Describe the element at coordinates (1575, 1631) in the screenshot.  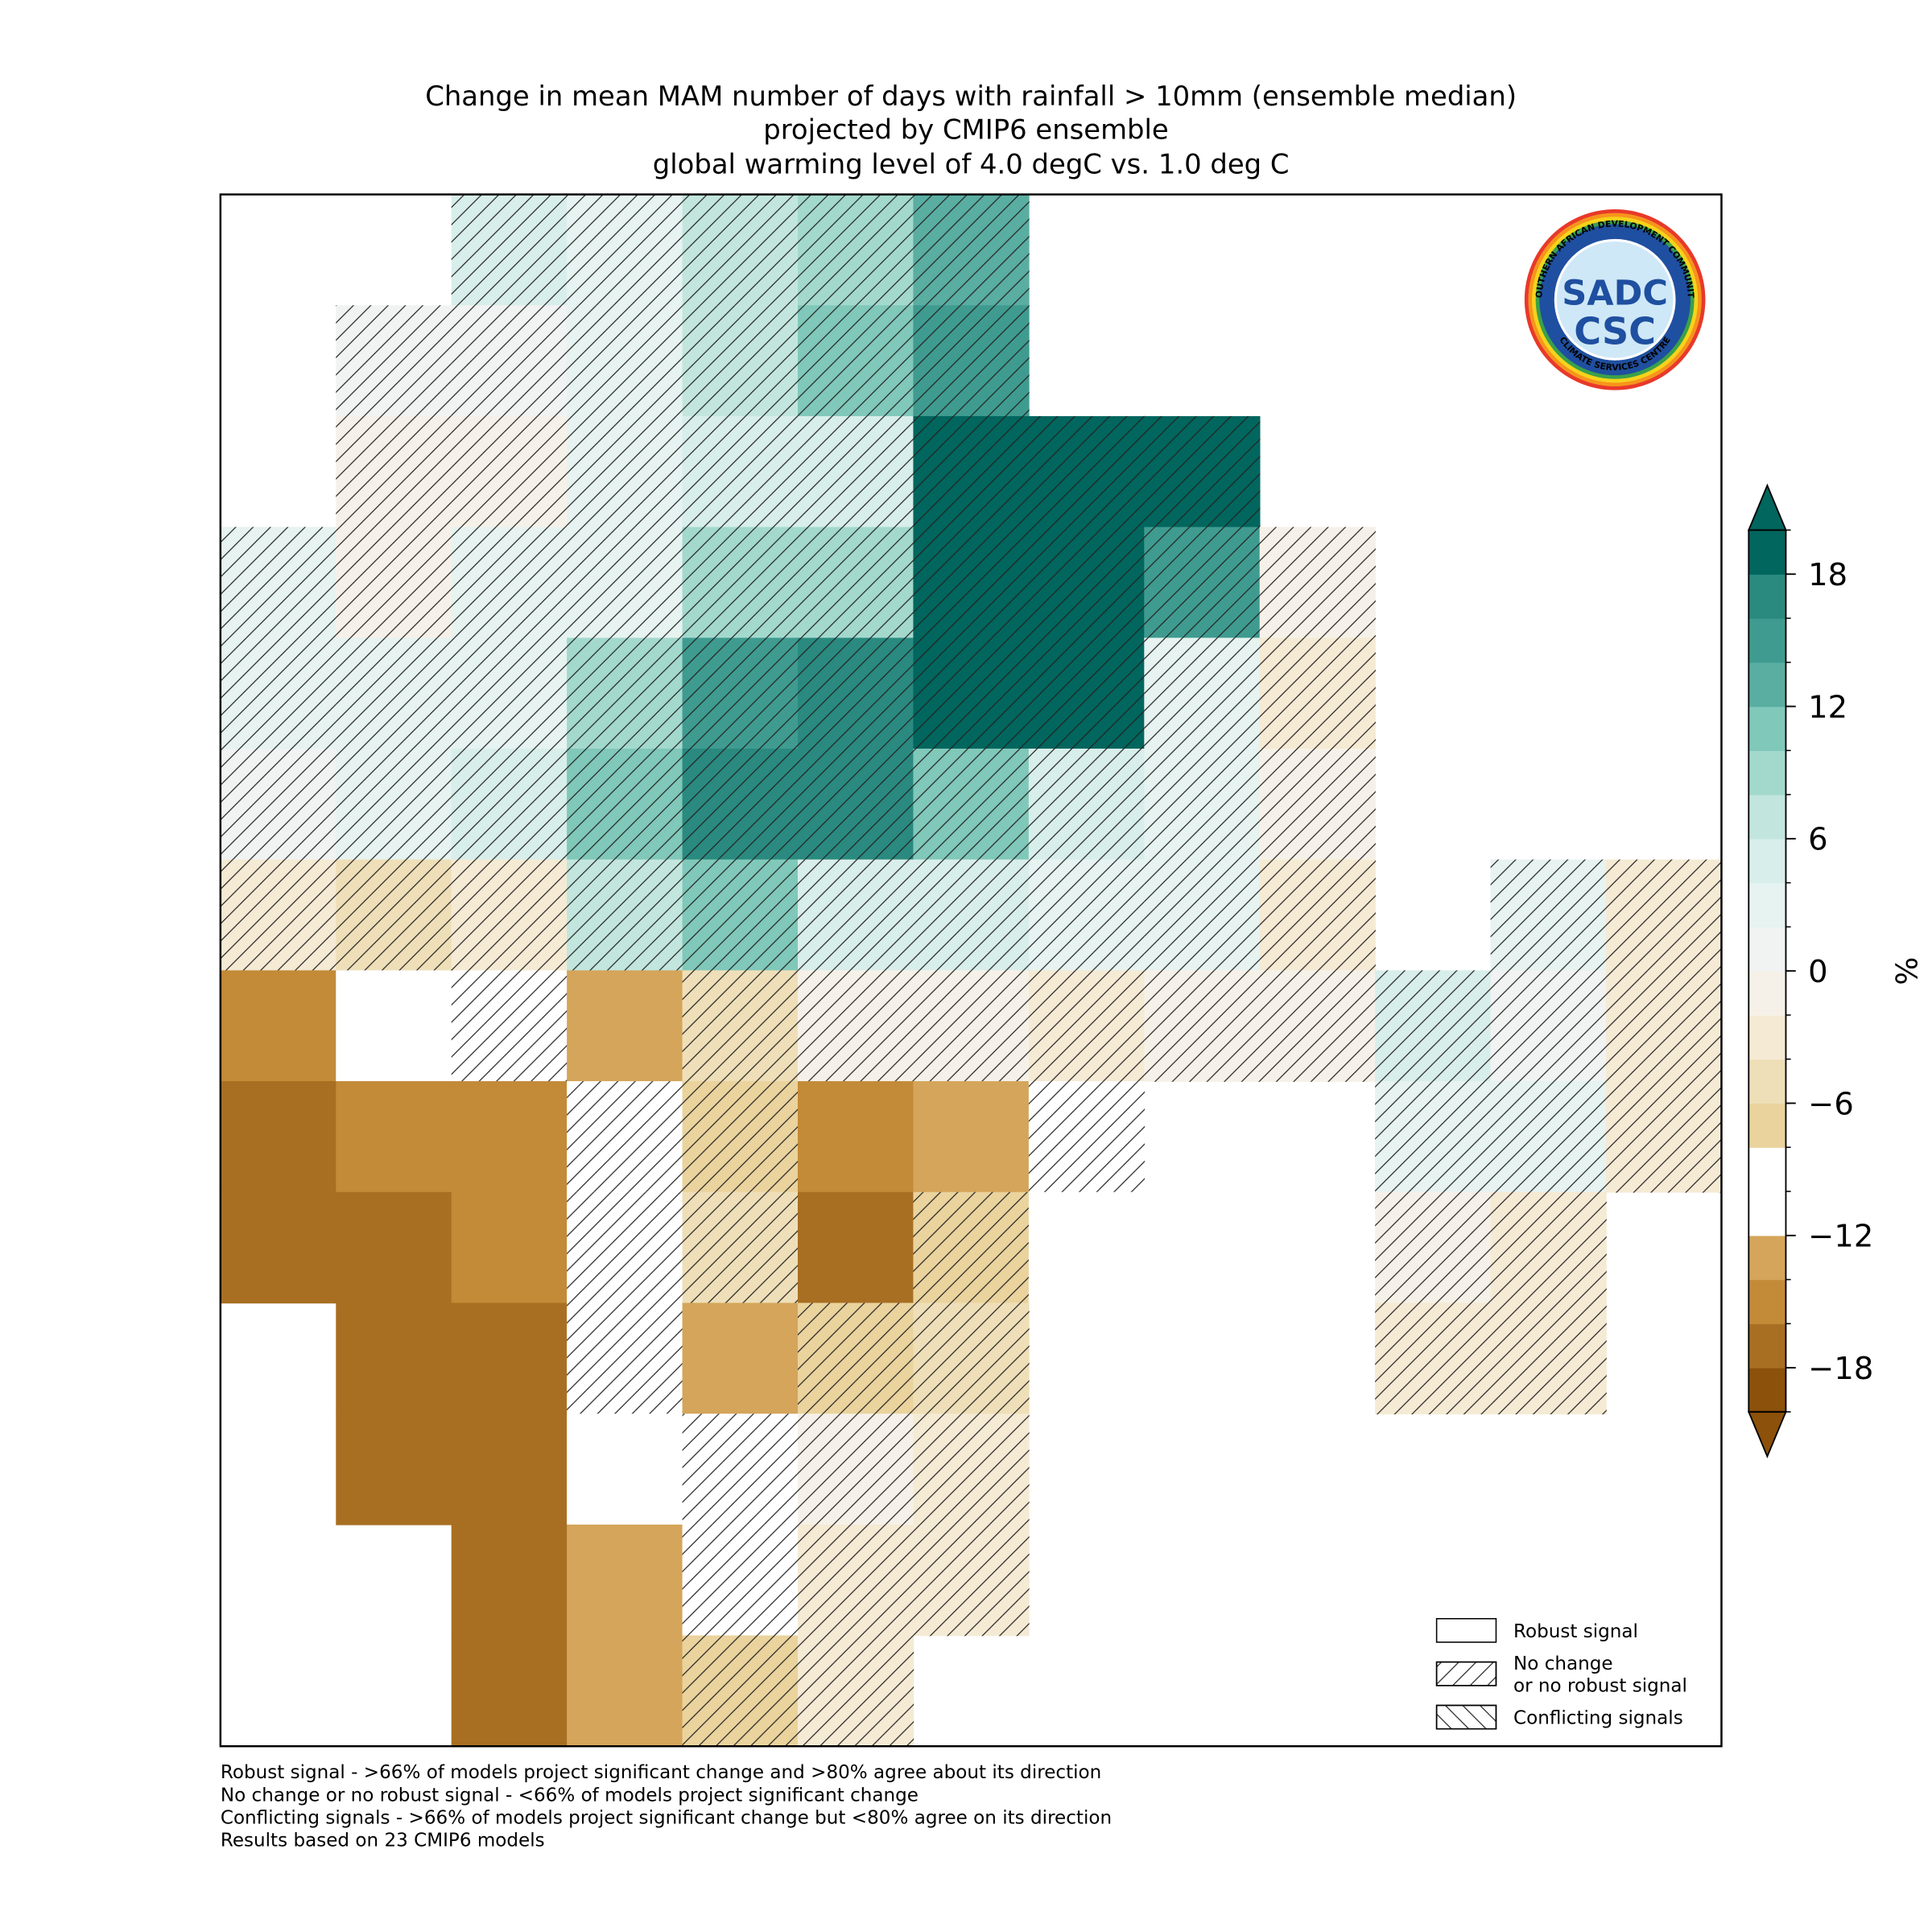
I see `legend-label: Robust signal` at that location.